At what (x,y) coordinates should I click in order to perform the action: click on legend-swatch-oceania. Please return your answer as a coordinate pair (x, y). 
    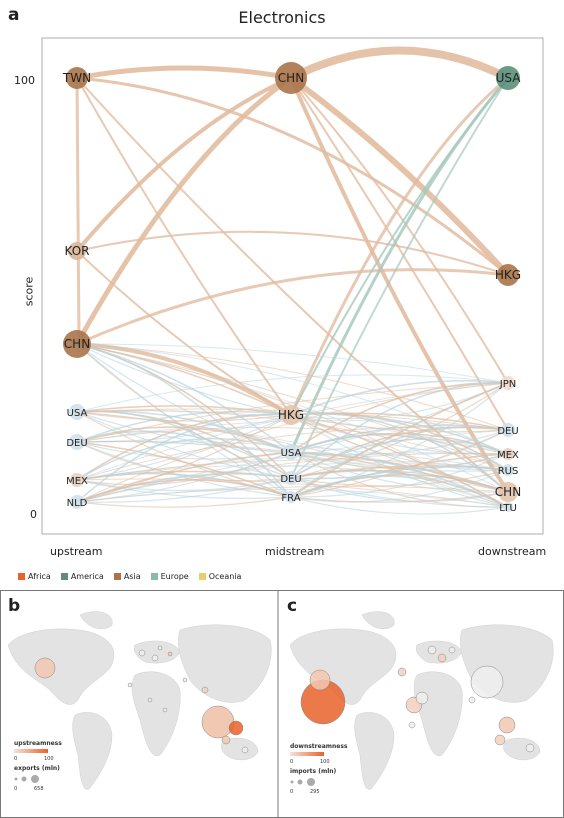
    Looking at the image, I should click on (202, 576).